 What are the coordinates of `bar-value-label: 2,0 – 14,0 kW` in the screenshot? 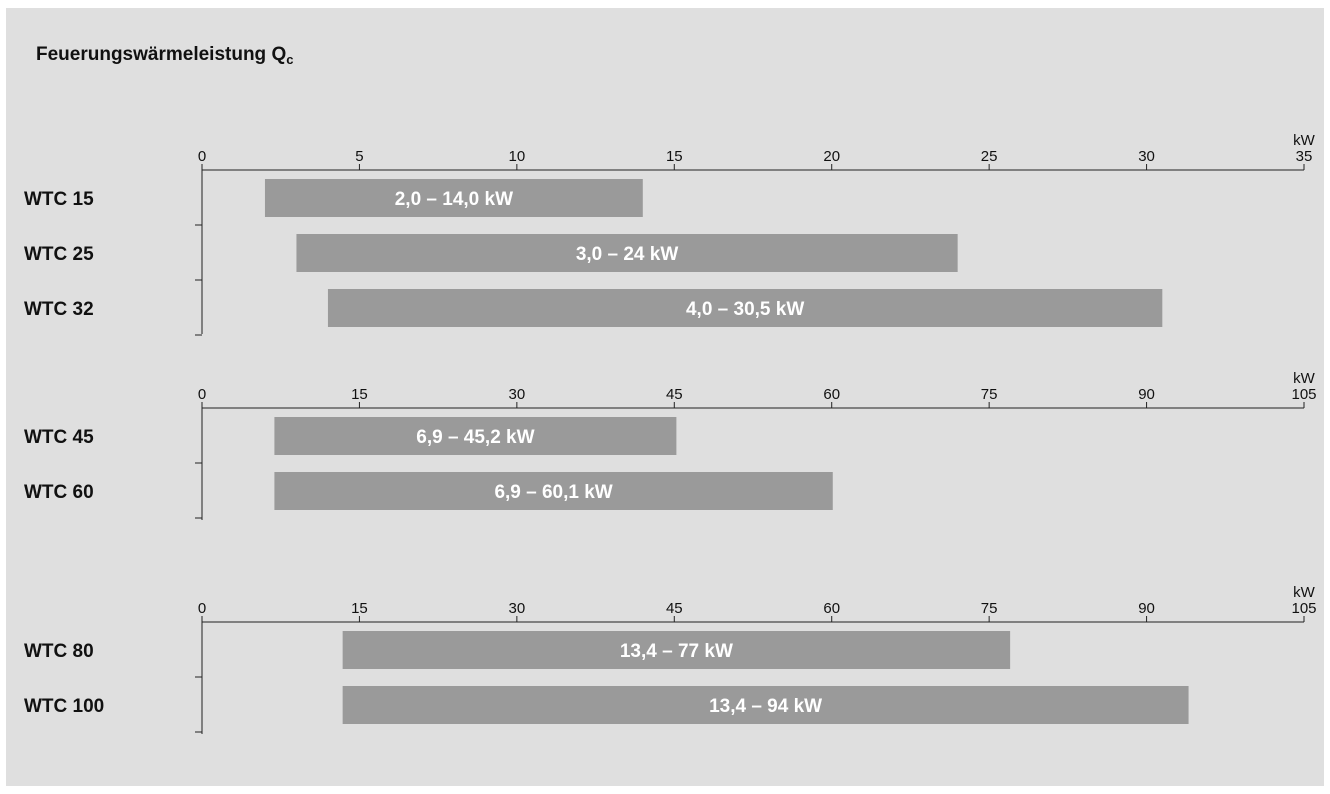 It's located at (454, 199).